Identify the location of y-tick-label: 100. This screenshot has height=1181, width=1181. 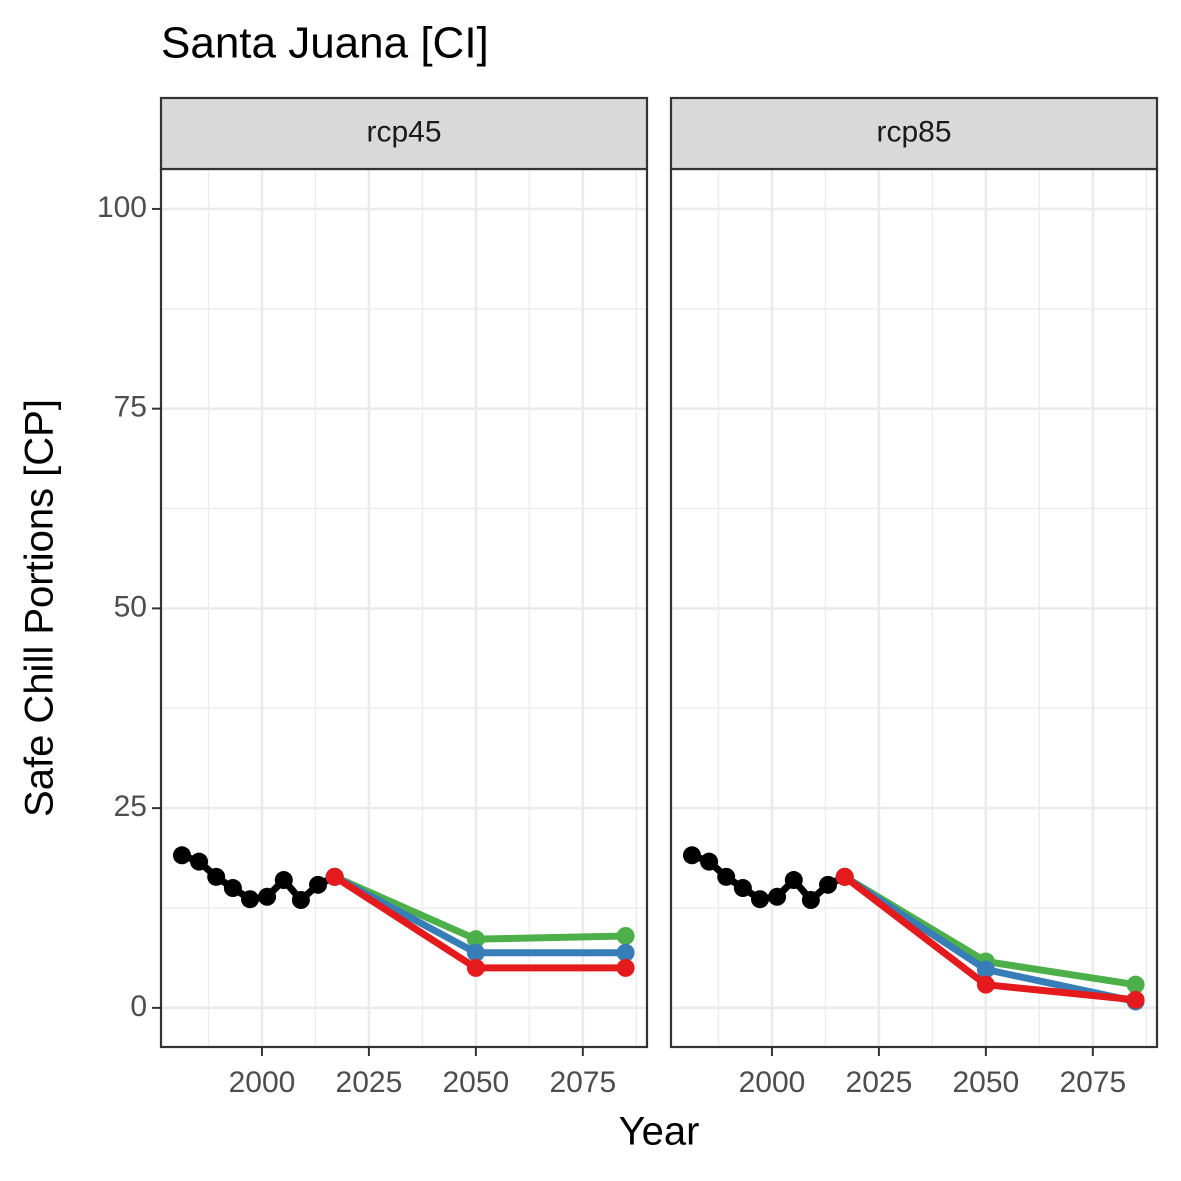
(122, 207).